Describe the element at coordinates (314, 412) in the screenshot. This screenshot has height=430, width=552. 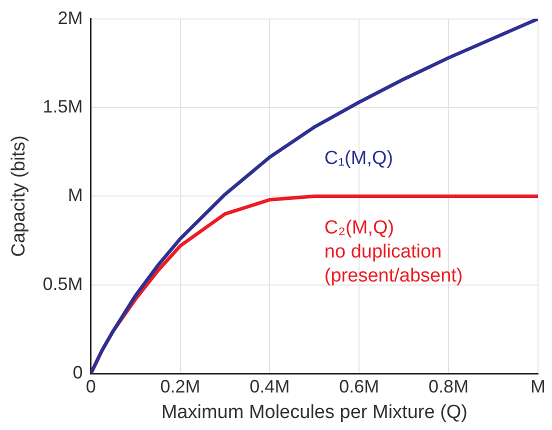
I see `x-axis-title: Maximum Molecules per Mixture (Q)` at that location.